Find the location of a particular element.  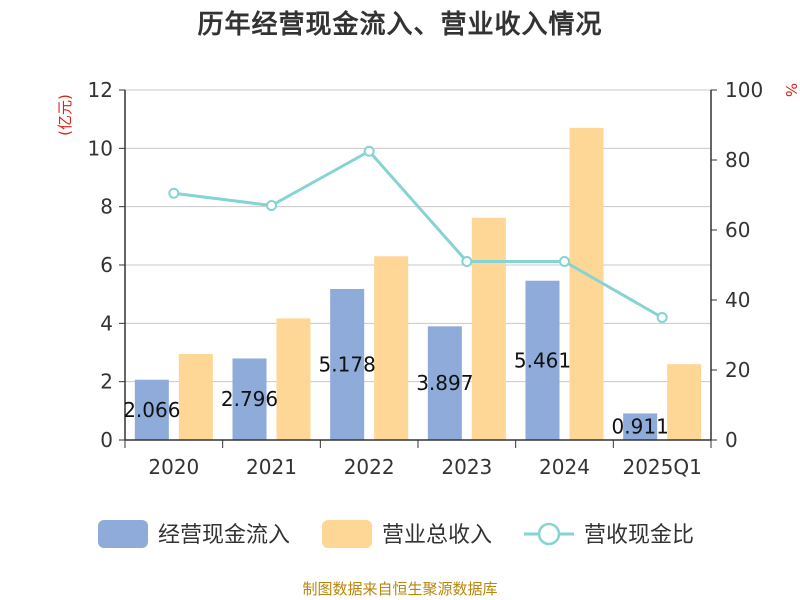

legend-swatch-ratio-marker is located at coordinates (549, 534).